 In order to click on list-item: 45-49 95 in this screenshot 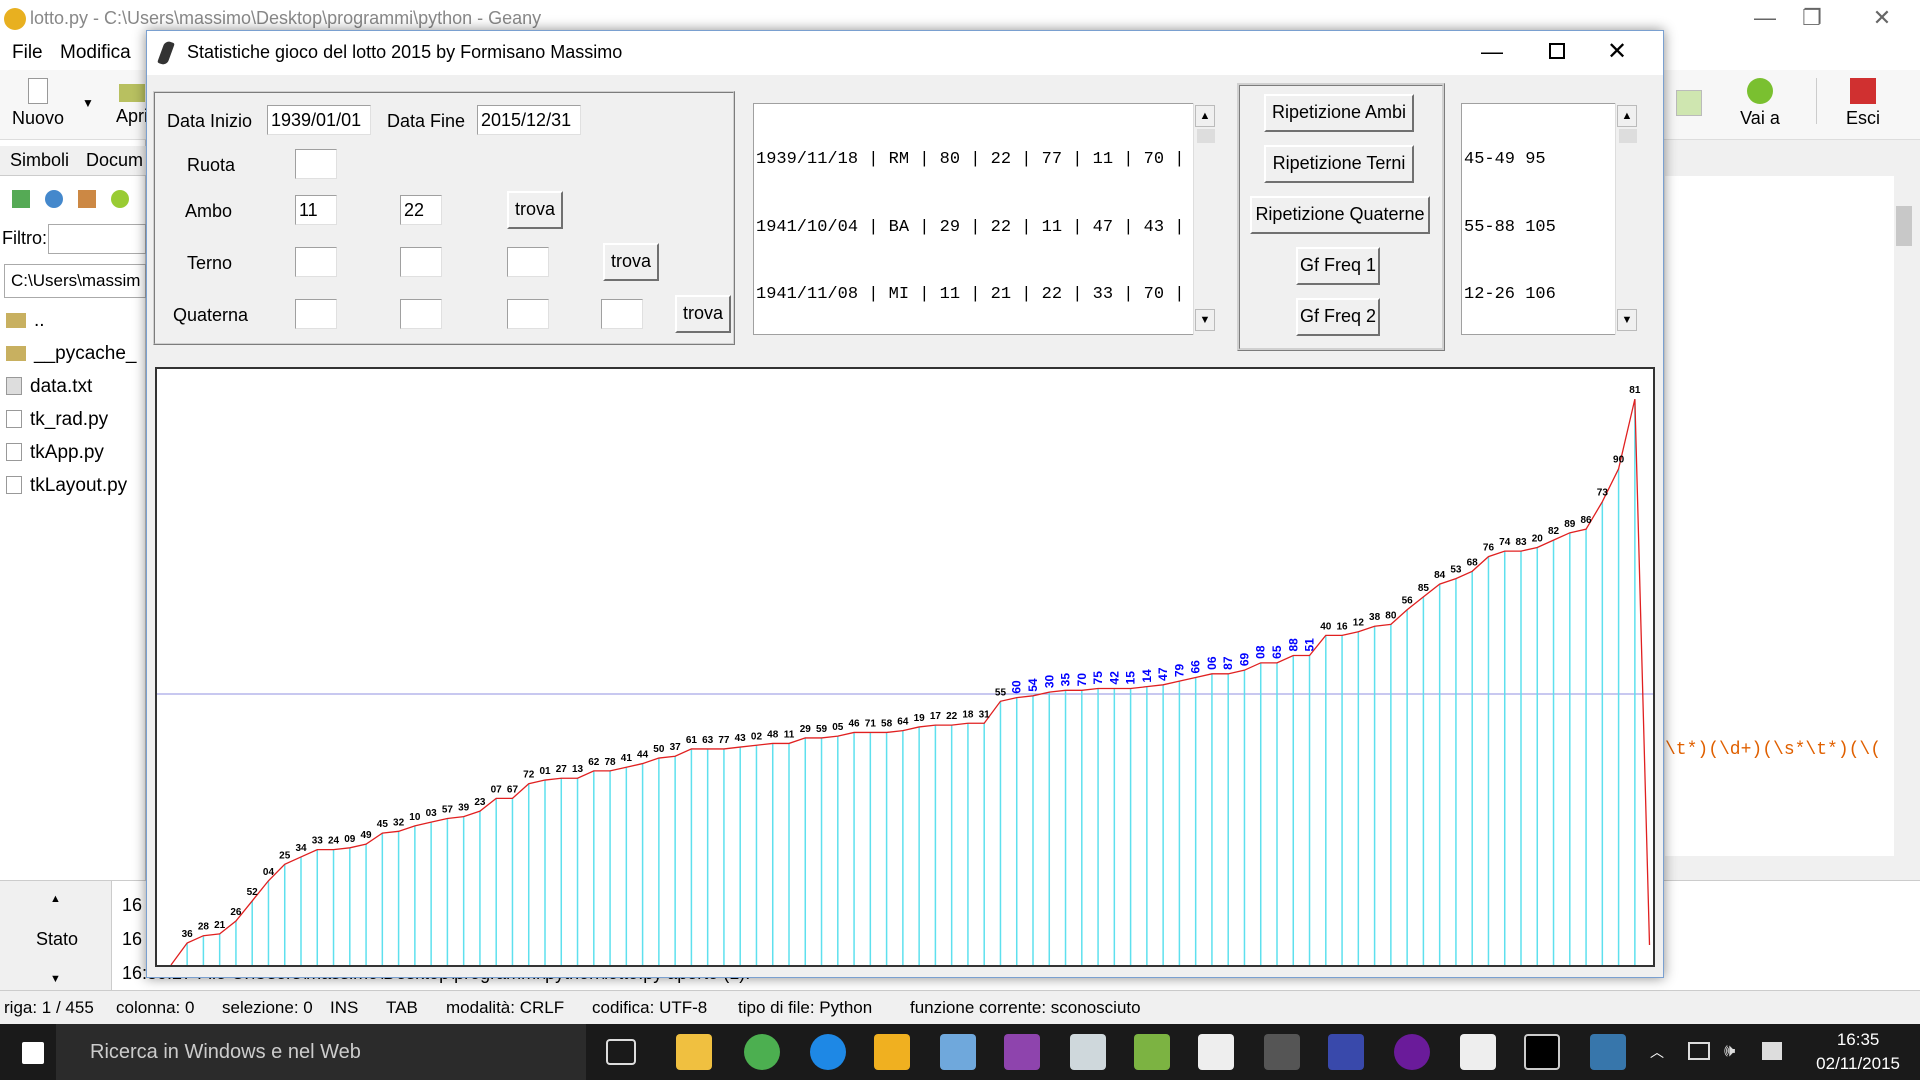, I will do `click(1505, 159)`.